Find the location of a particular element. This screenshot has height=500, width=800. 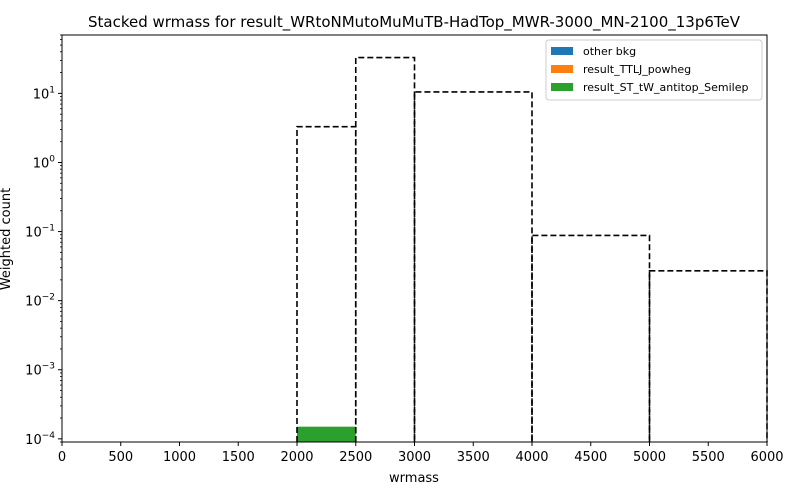

plot-area is located at coordinates (326, 434).